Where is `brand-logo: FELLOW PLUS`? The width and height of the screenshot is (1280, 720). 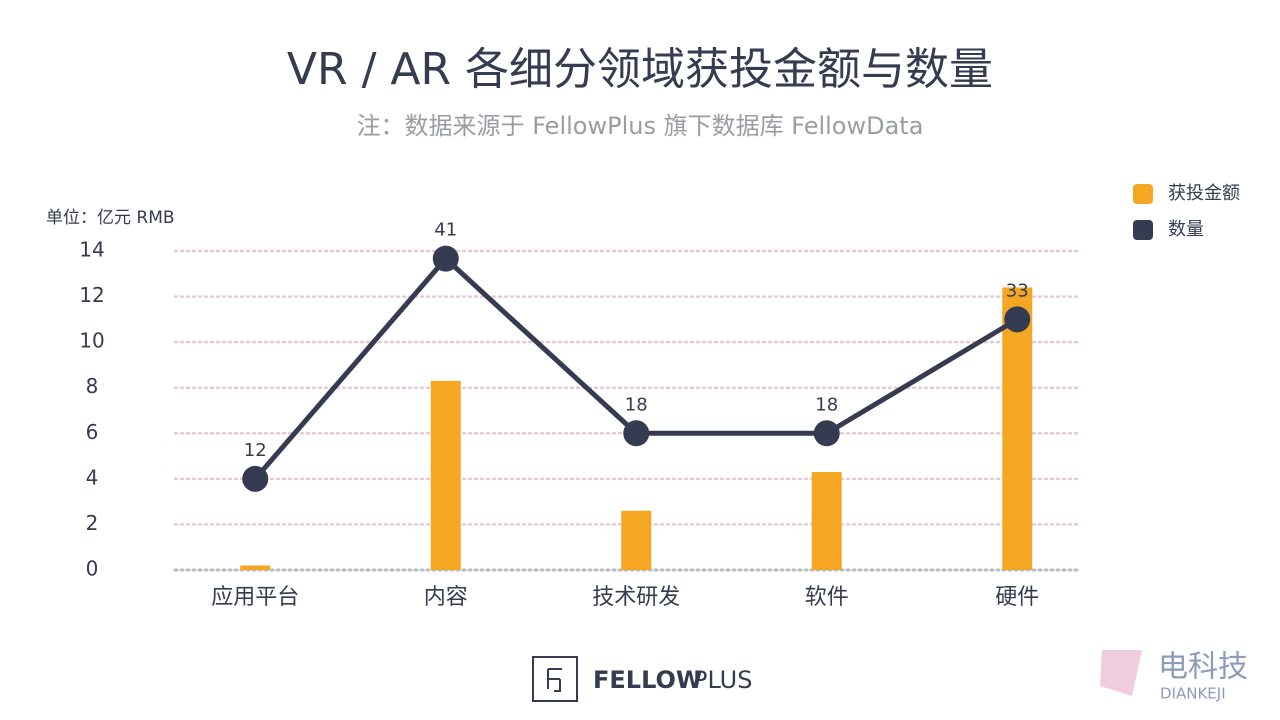 brand-logo: FELLOW PLUS is located at coordinates (642, 679).